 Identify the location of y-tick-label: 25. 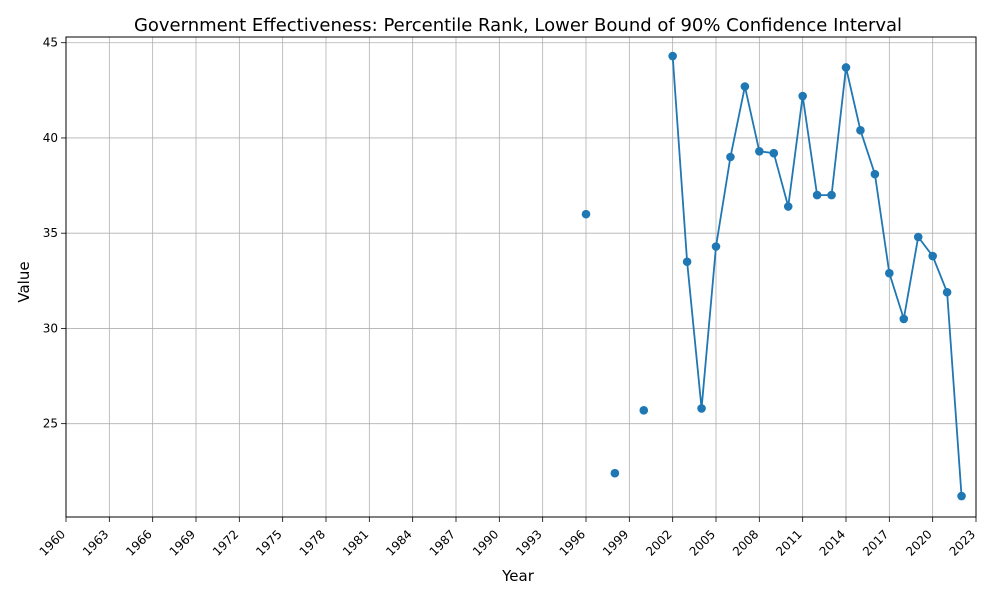
(50, 424).